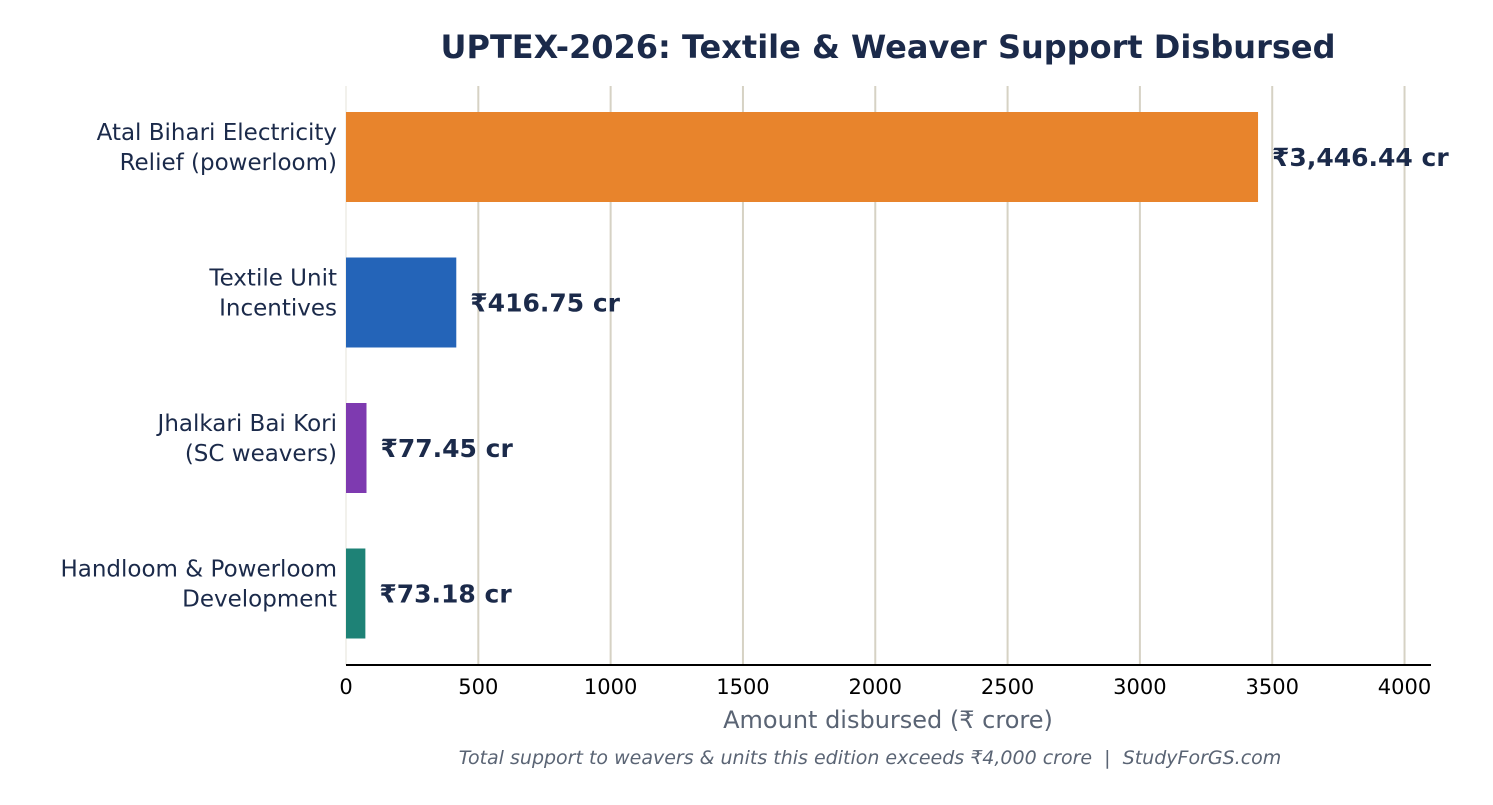 This screenshot has height=805, width=1493. I want to click on value-label-3: ₹73.18 cr, so click(445, 594).